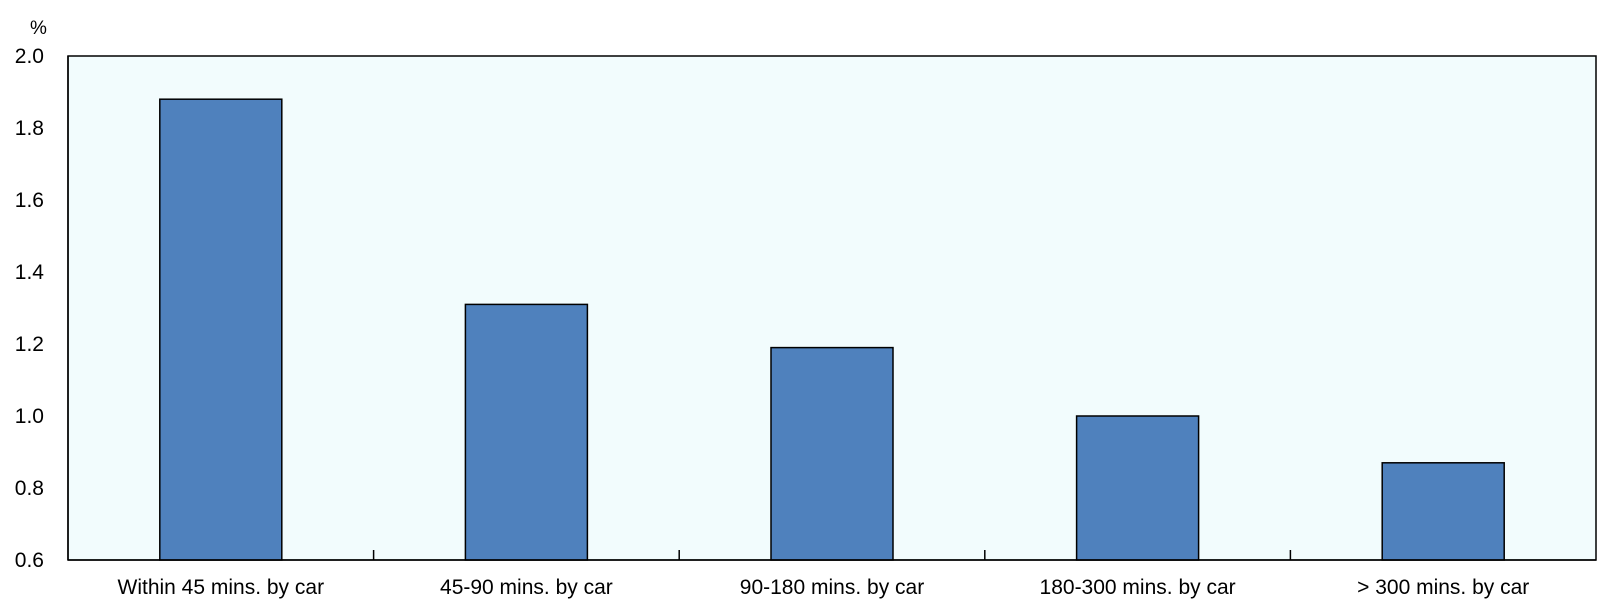 The height and width of the screenshot is (616, 1600). I want to click on y-tick-label: 0.8, so click(29, 488).